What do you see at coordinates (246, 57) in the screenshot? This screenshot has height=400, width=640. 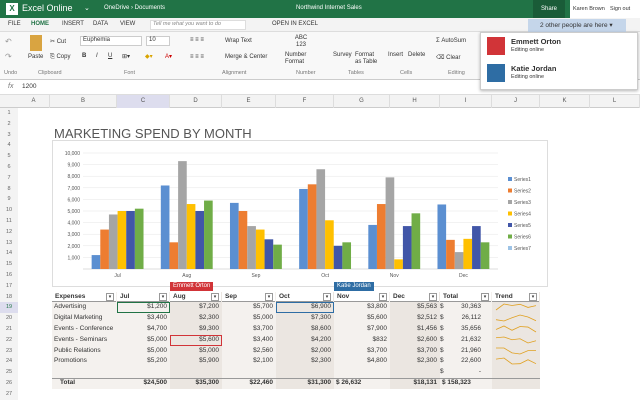 I see `merge-center-button: Merge & Center` at bounding box center [246, 57].